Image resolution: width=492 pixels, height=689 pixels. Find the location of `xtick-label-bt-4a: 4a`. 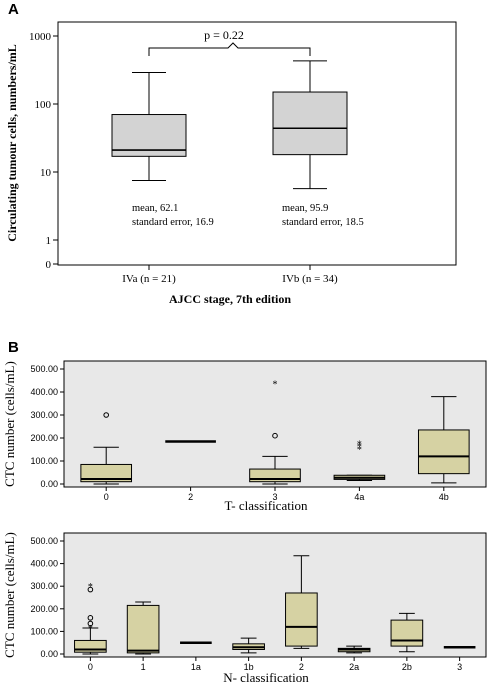

xtick-label-bt-4a: 4a is located at coordinates (359, 497).